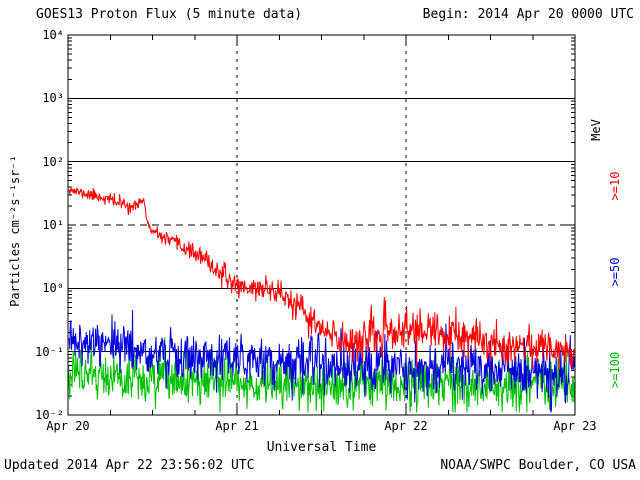  Describe the element at coordinates (129, 465) in the screenshot. I see `updated-timestamp: Updated 2014 Apr 22 23:56:02 UTC` at that location.